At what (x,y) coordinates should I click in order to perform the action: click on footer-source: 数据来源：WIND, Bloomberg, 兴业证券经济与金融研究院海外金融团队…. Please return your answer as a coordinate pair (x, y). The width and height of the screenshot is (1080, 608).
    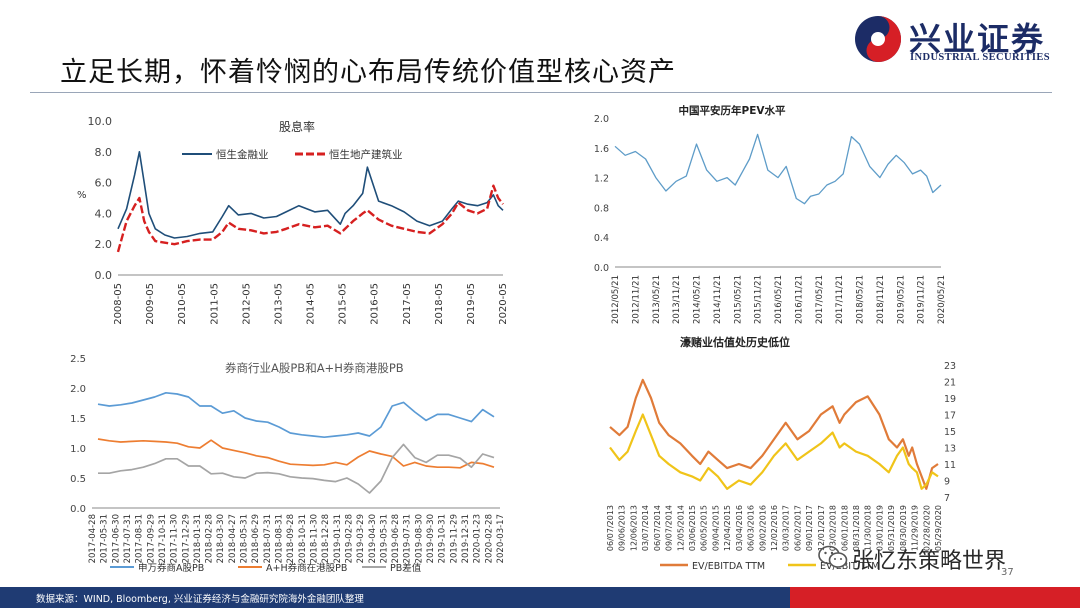
    Looking at the image, I should click on (200, 599).